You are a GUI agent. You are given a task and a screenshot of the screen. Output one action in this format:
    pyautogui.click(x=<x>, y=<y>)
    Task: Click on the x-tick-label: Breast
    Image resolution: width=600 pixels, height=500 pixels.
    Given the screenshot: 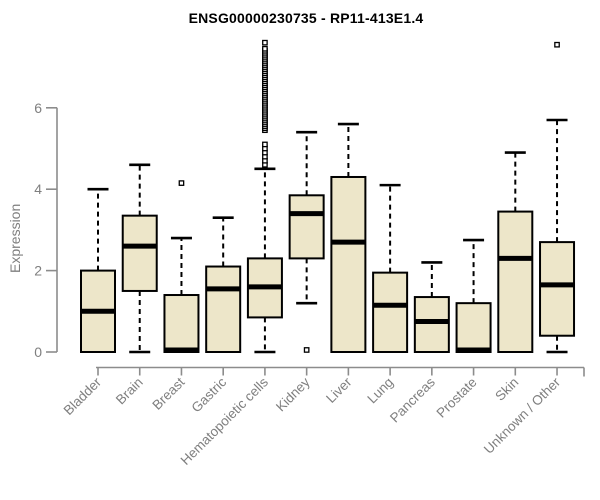 What is the action you would take?
    pyautogui.click(x=168, y=393)
    